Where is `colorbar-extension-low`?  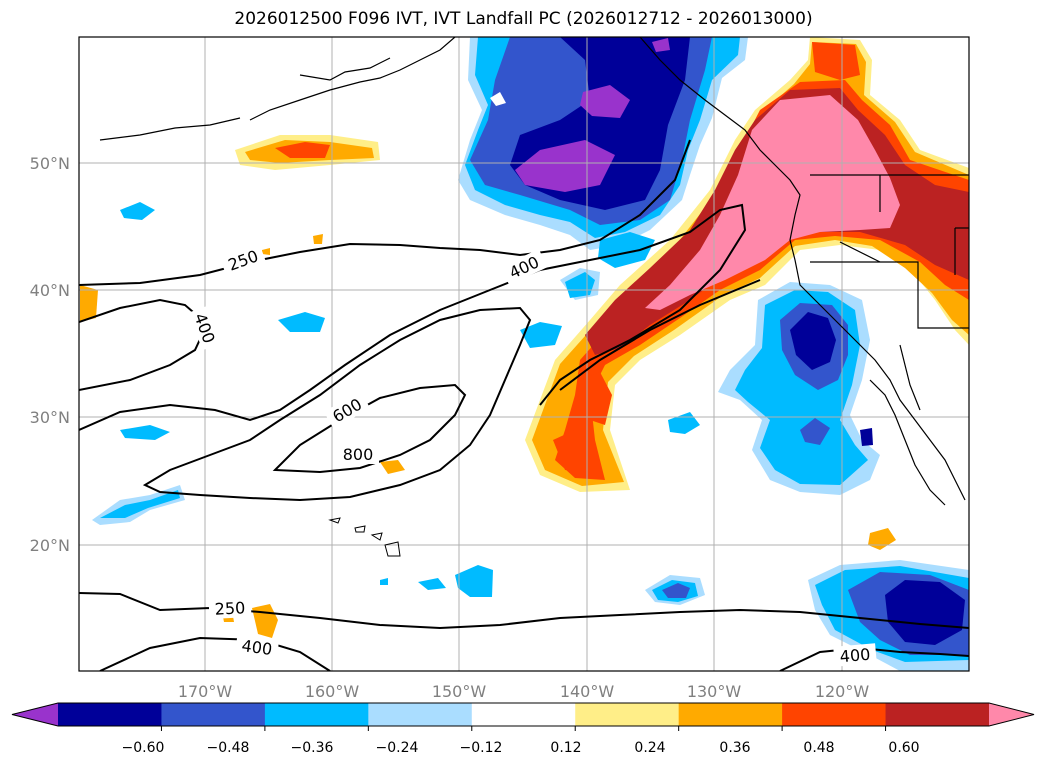 colorbar-extension-low is located at coordinates (35, 714).